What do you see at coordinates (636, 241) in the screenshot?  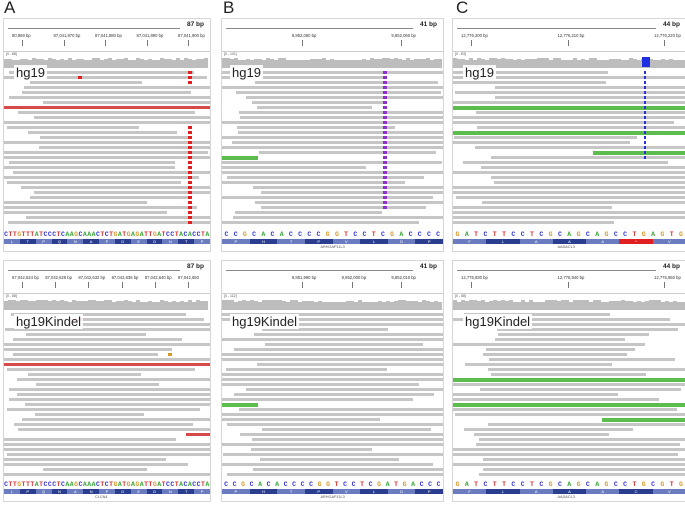 I see `amino-acid: *` at bounding box center [636, 241].